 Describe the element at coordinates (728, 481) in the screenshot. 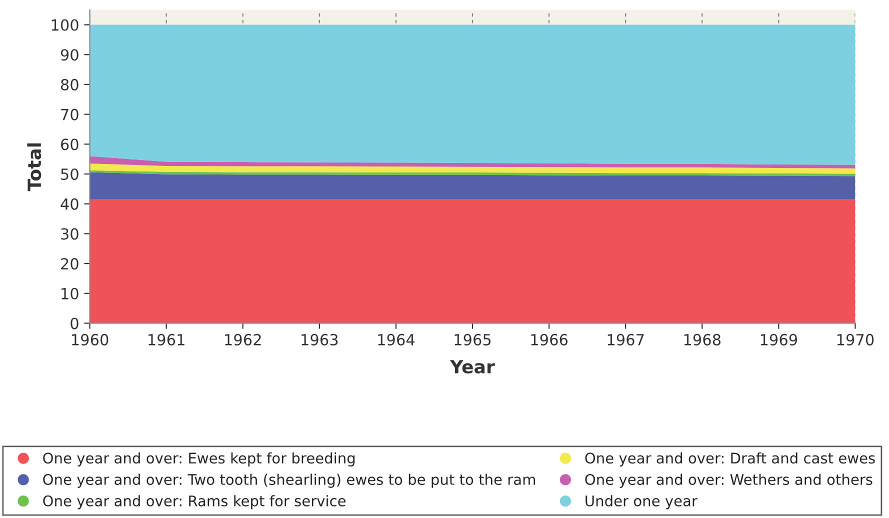

I see `legend-label: One year and over: Wethers and others` at that location.